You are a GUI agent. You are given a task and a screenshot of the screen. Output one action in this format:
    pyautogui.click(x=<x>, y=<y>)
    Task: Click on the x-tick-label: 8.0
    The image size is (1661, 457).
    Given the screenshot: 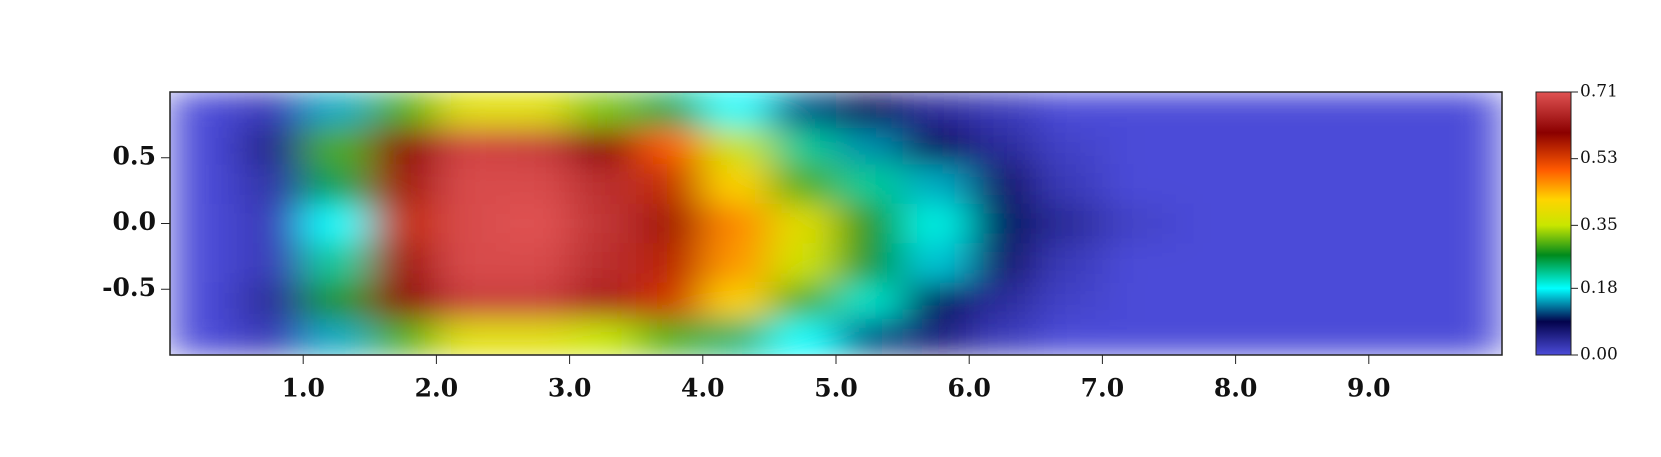 What is the action you would take?
    pyautogui.click(x=1236, y=388)
    